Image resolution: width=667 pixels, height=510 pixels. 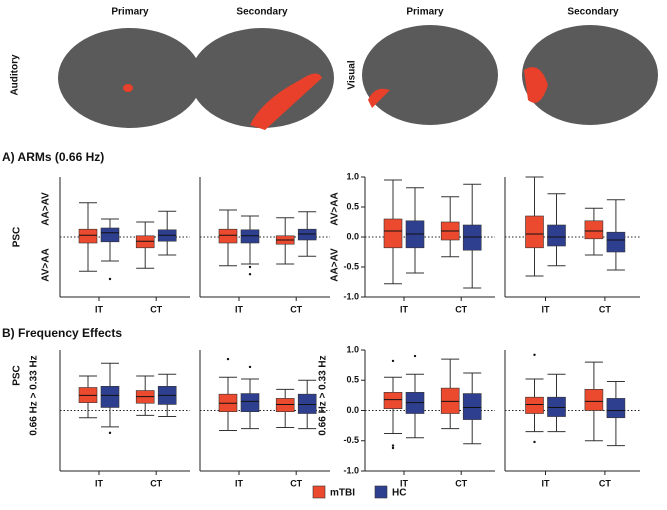 What do you see at coordinates (62, 333) in the screenshot?
I see `section-title: B) Frequency Effects` at bounding box center [62, 333].